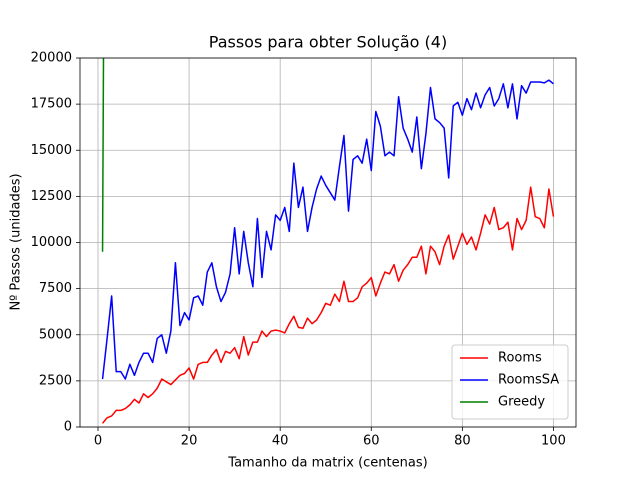 The width and height of the screenshot is (640, 480). Describe the element at coordinates (528, 380) in the screenshot. I see `legend-label: RoomsSA` at that location.